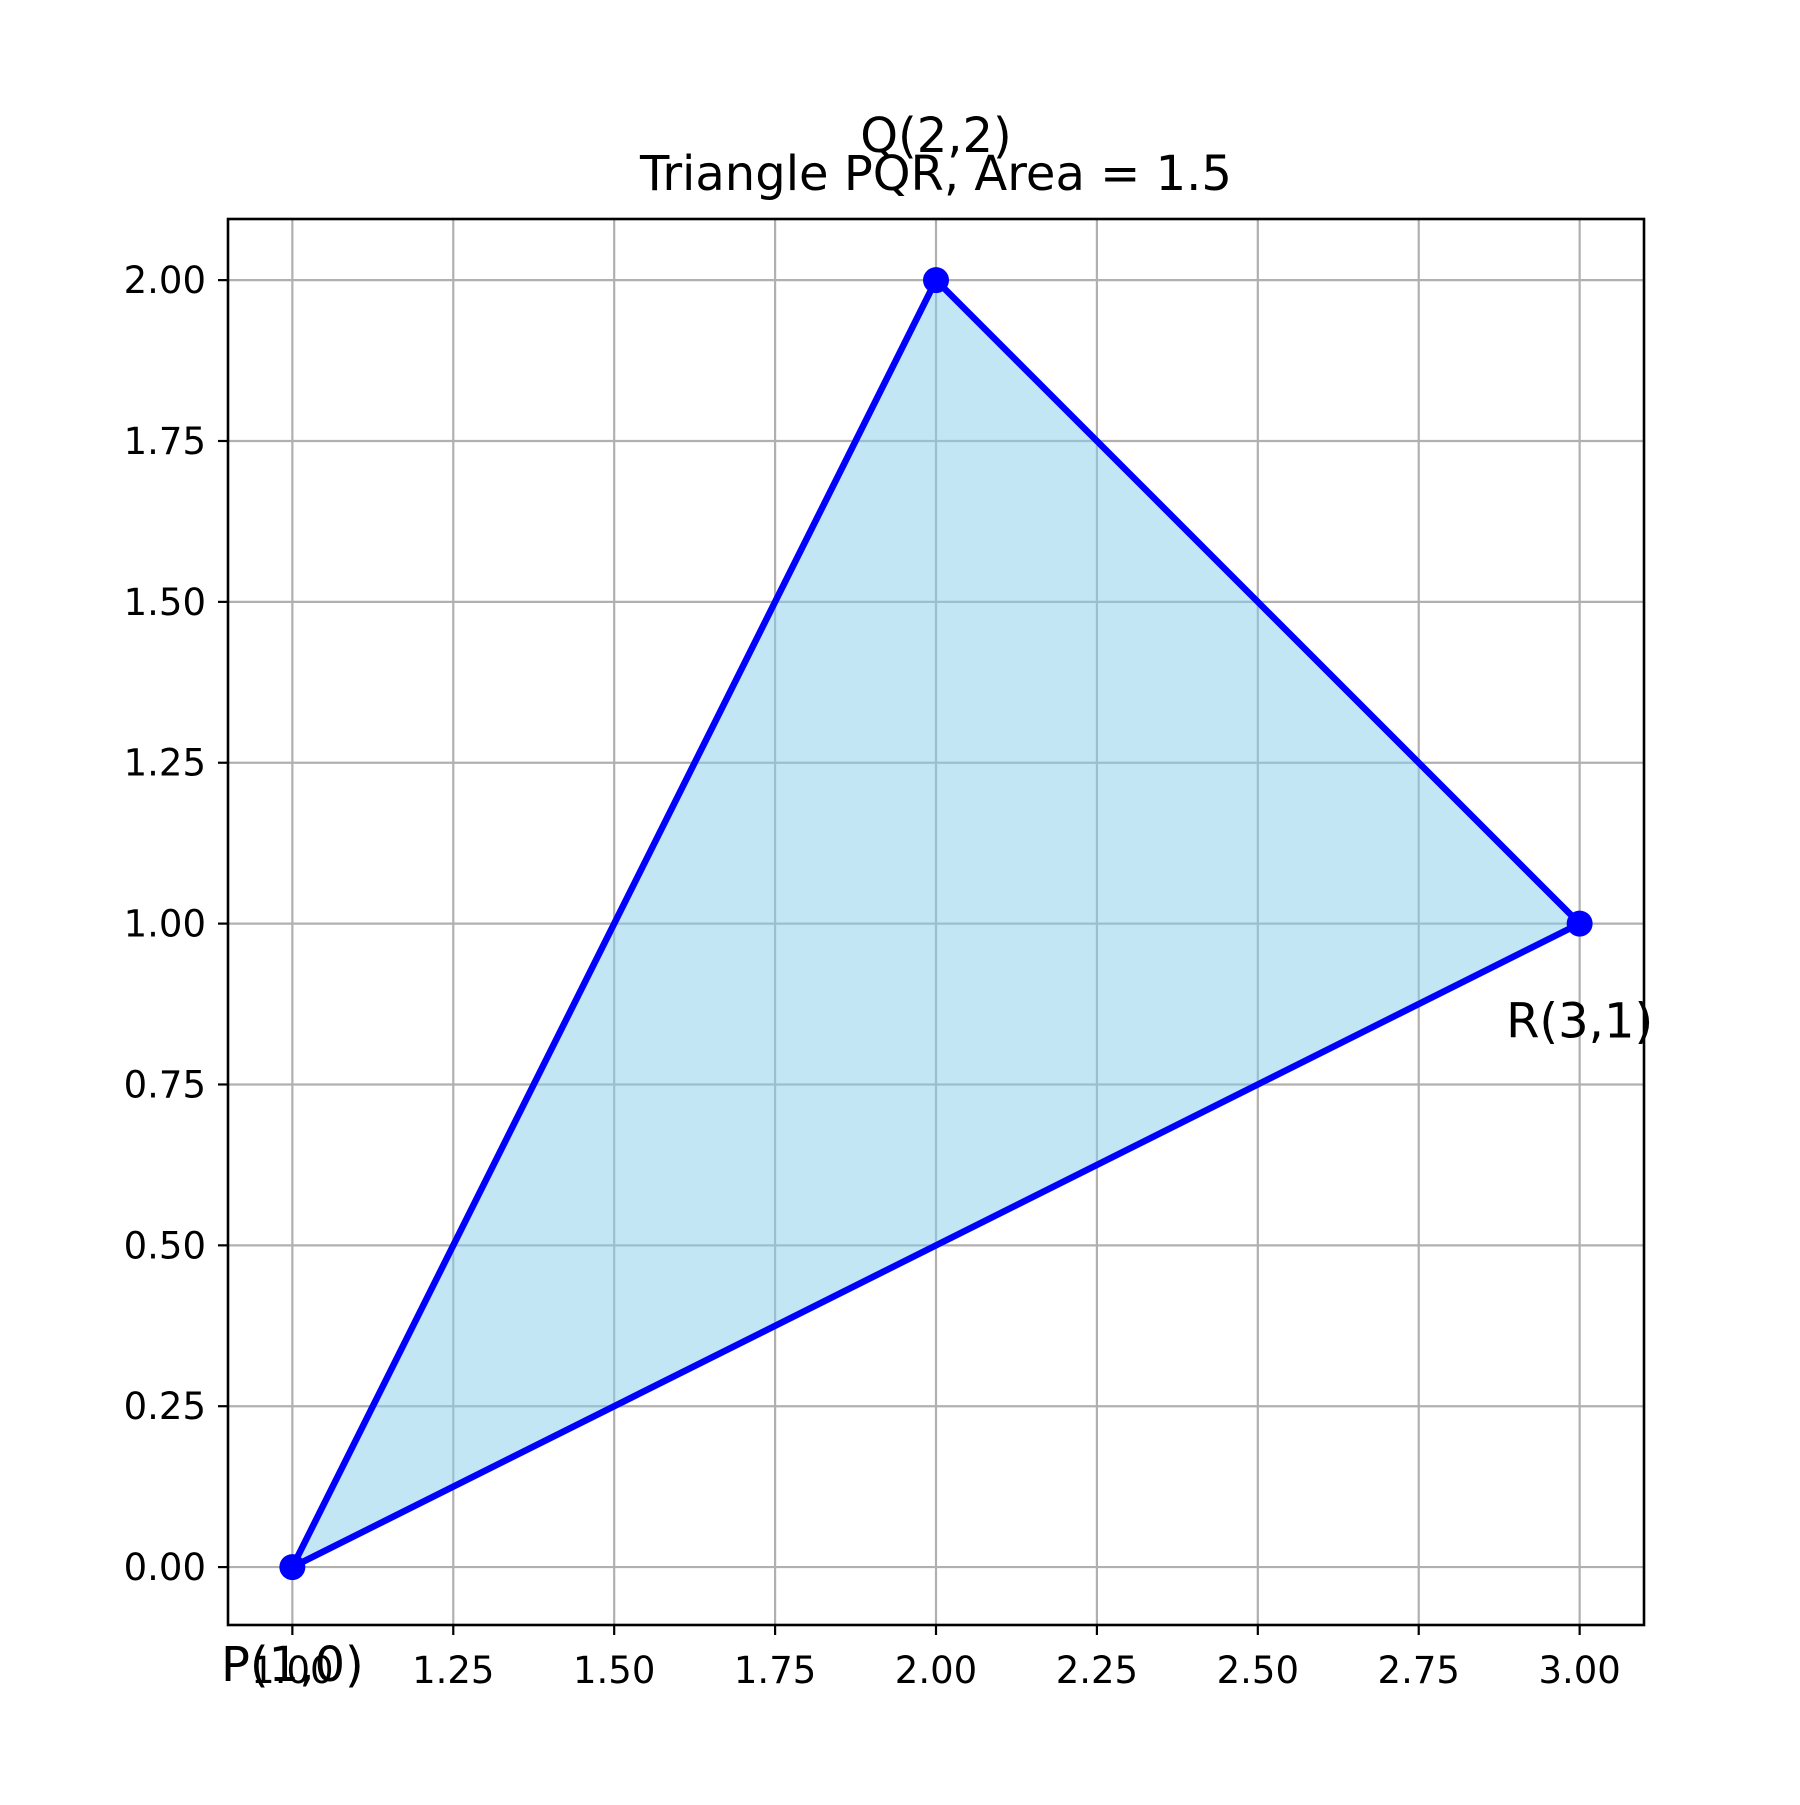 The height and width of the screenshot is (1805, 1800). Describe the element at coordinates (935, 174) in the screenshot. I see `chart-title: Triangle PQR, Area = 1.5` at that location.